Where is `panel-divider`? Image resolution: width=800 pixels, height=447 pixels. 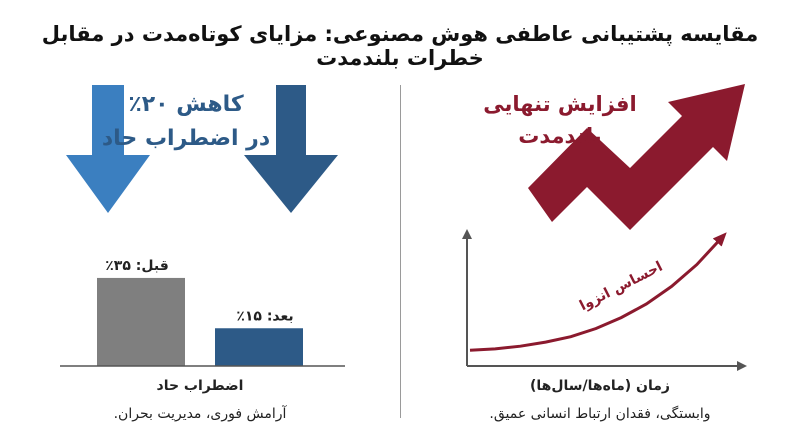
panel-divider is located at coordinates (400, 251).